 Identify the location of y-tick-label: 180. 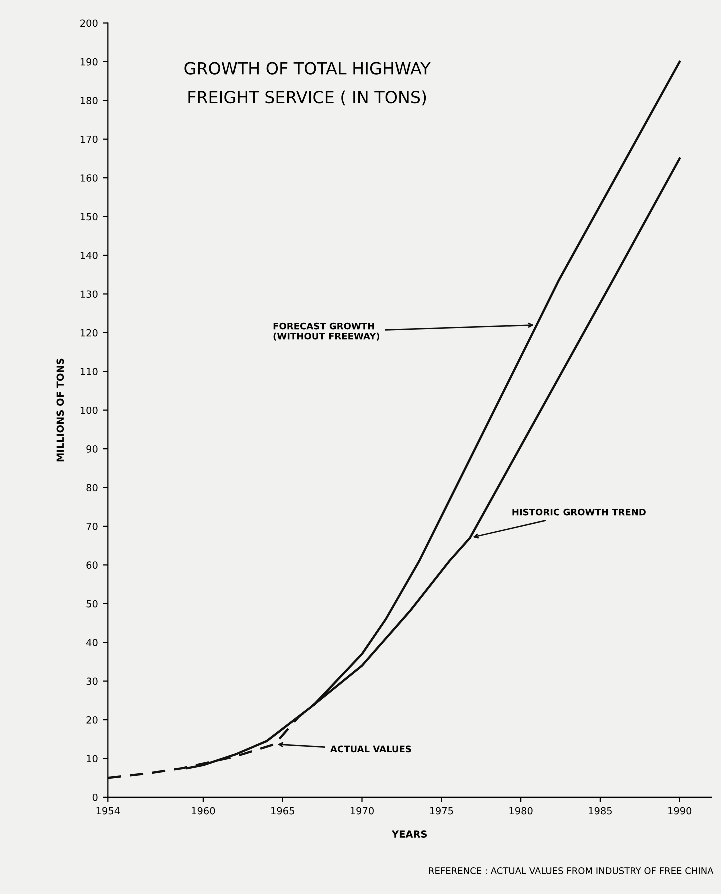
(89, 100).